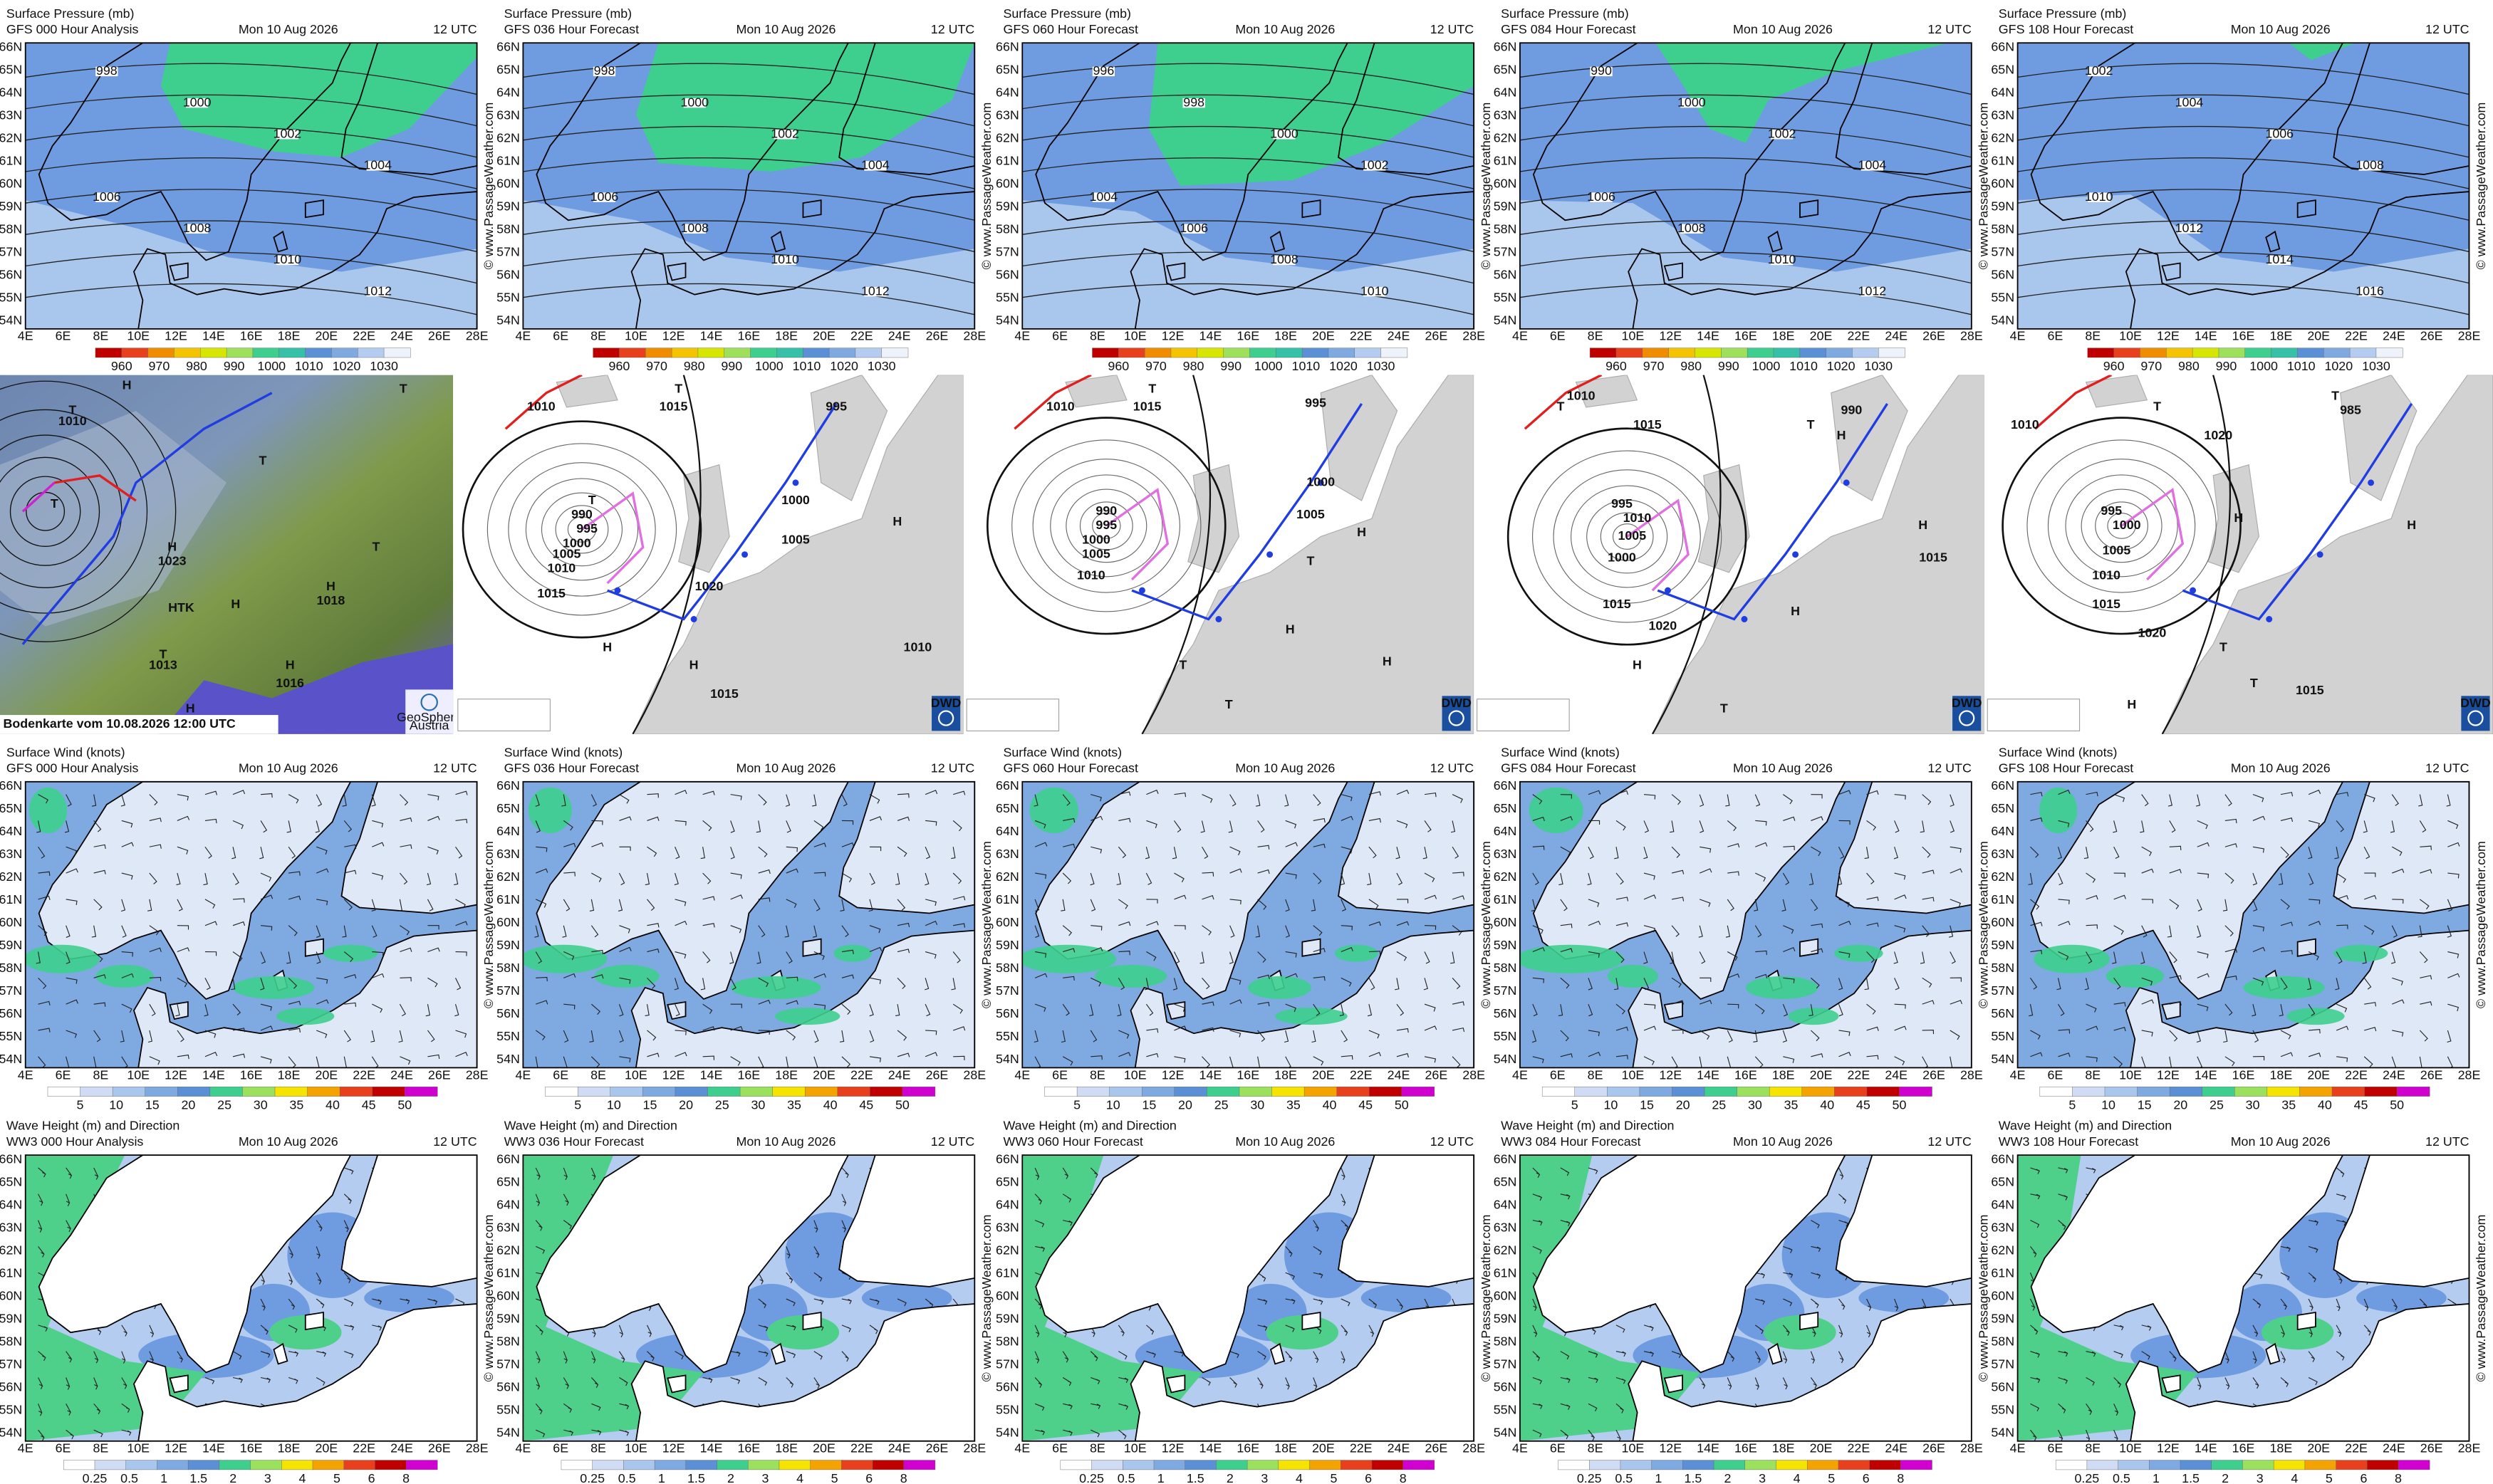 Image resolution: width=2493 pixels, height=1484 pixels. Describe the element at coordinates (1607, 391) in the screenshot. I see `land` at that location.